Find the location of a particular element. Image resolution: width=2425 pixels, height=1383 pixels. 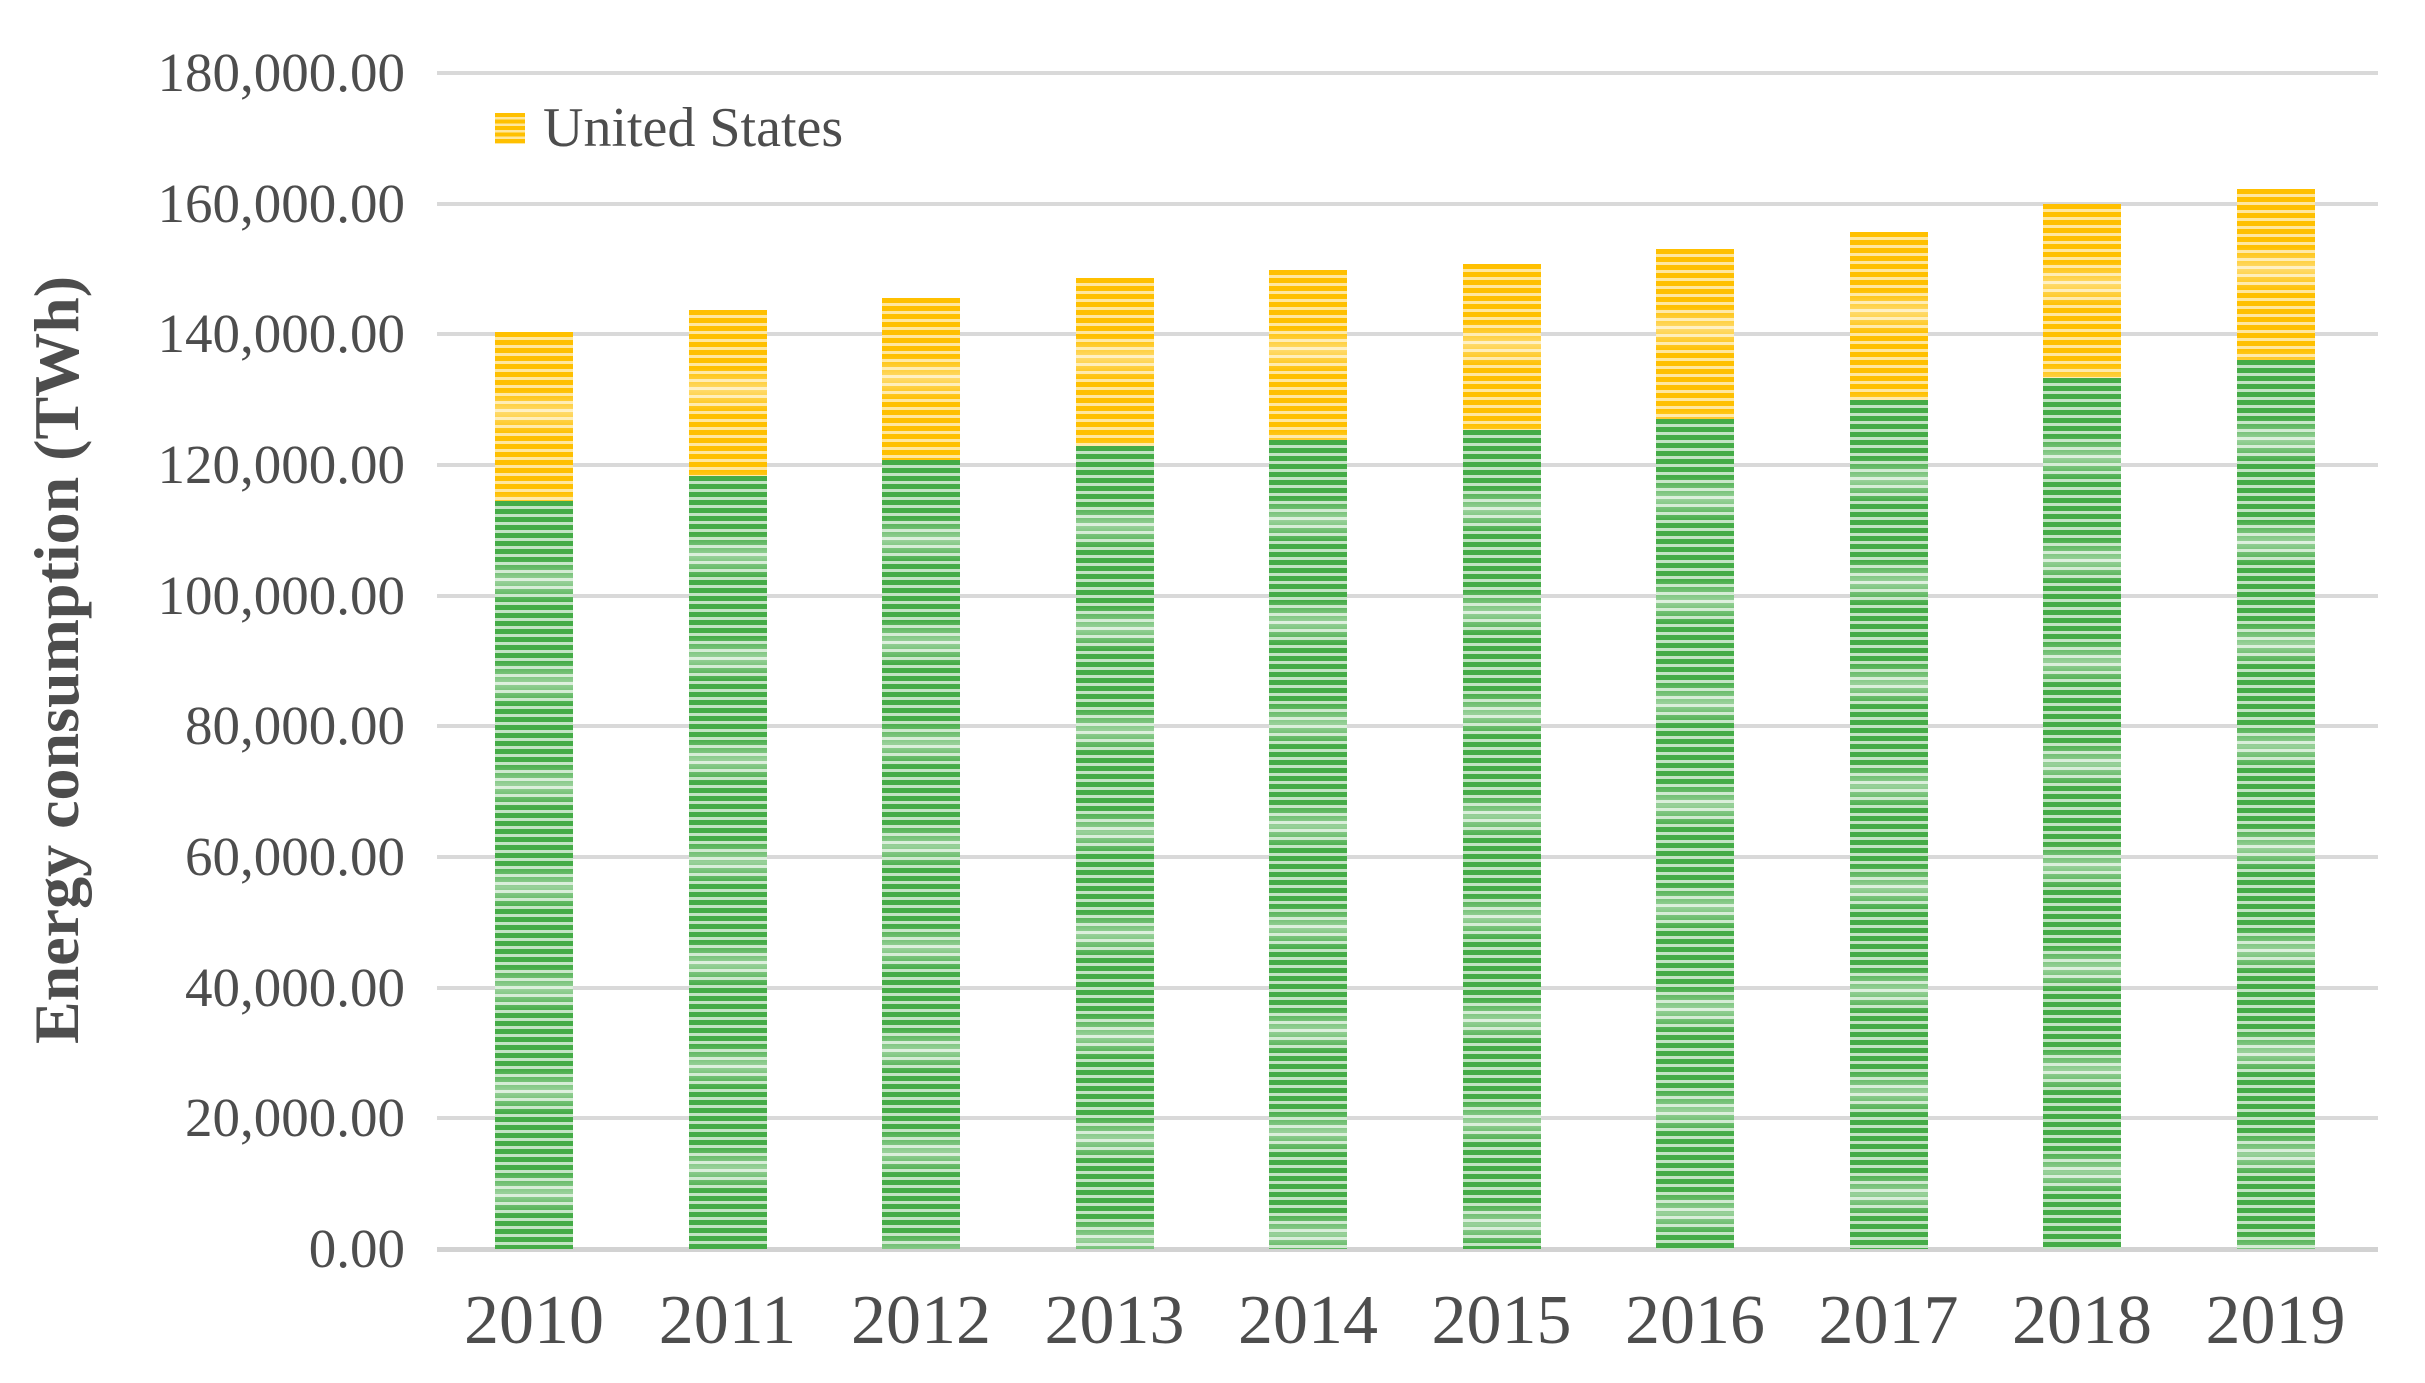

x-tick-label-2012: 2012 is located at coordinates (921, 1320).